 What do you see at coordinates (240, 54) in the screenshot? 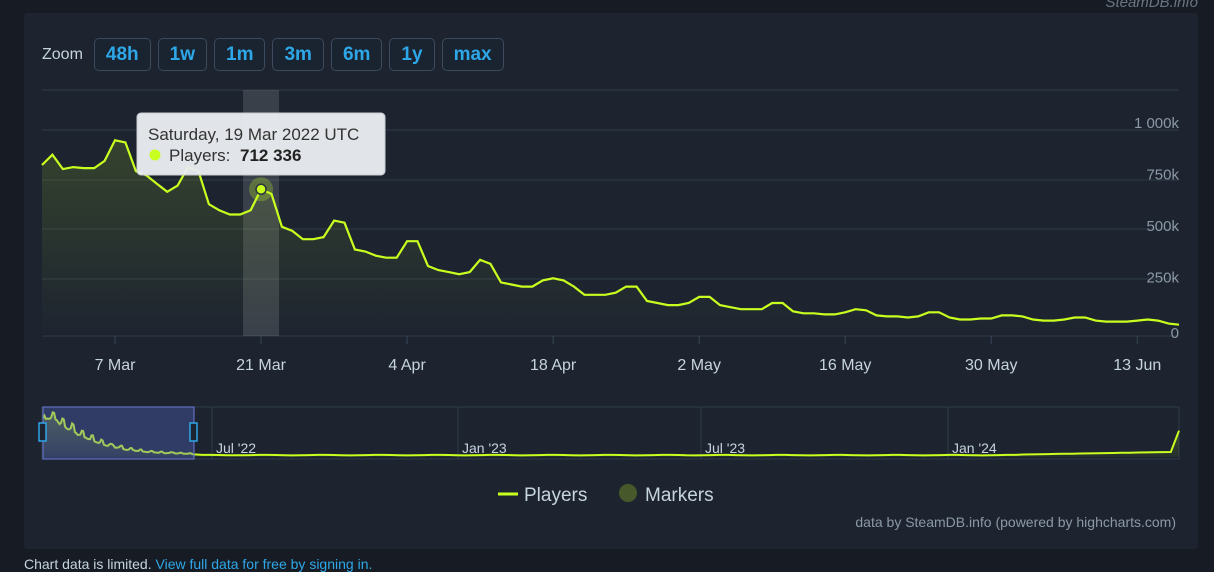
I see `zoom-1m-button: 1m` at bounding box center [240, 54].